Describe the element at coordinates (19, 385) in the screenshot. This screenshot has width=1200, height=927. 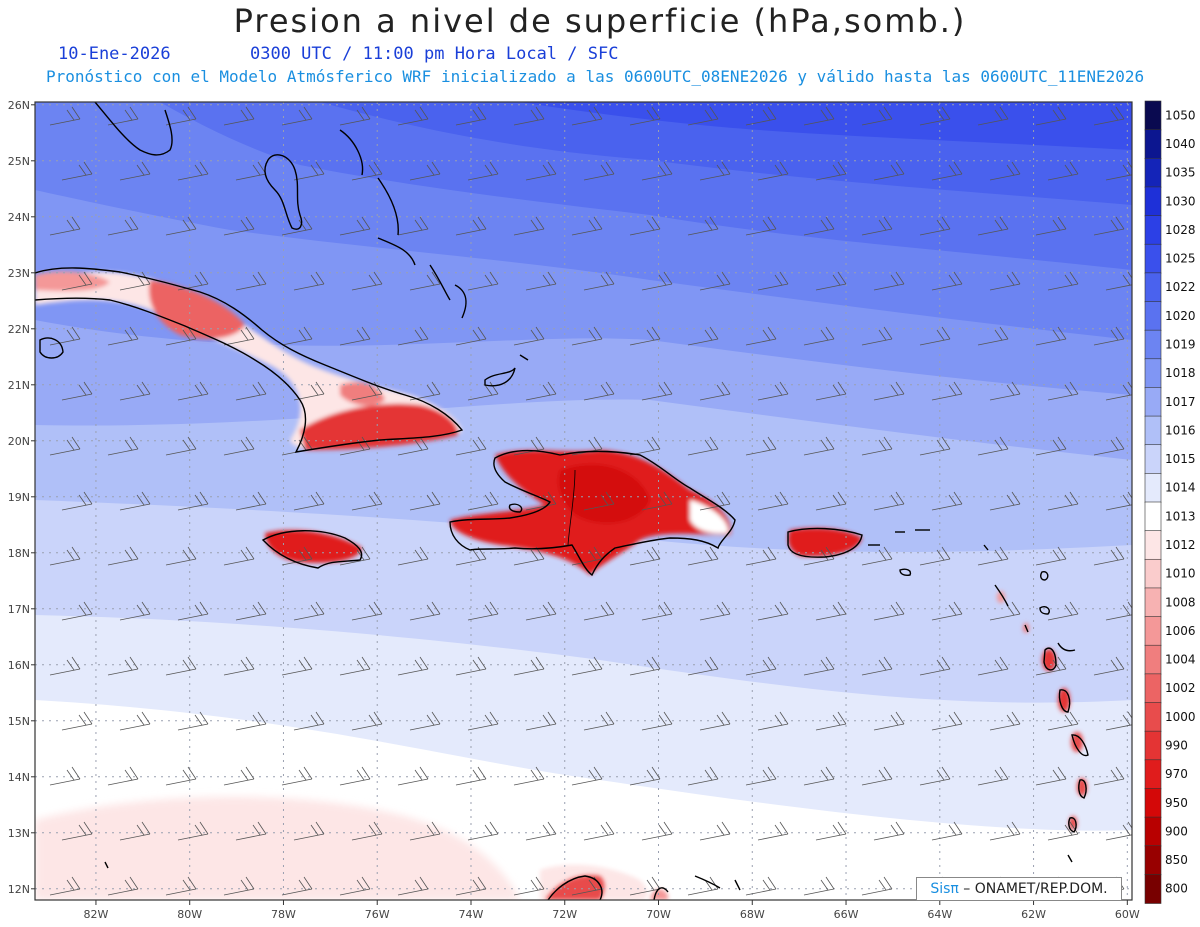
I see `lat-tick-label: 21N` at that location.